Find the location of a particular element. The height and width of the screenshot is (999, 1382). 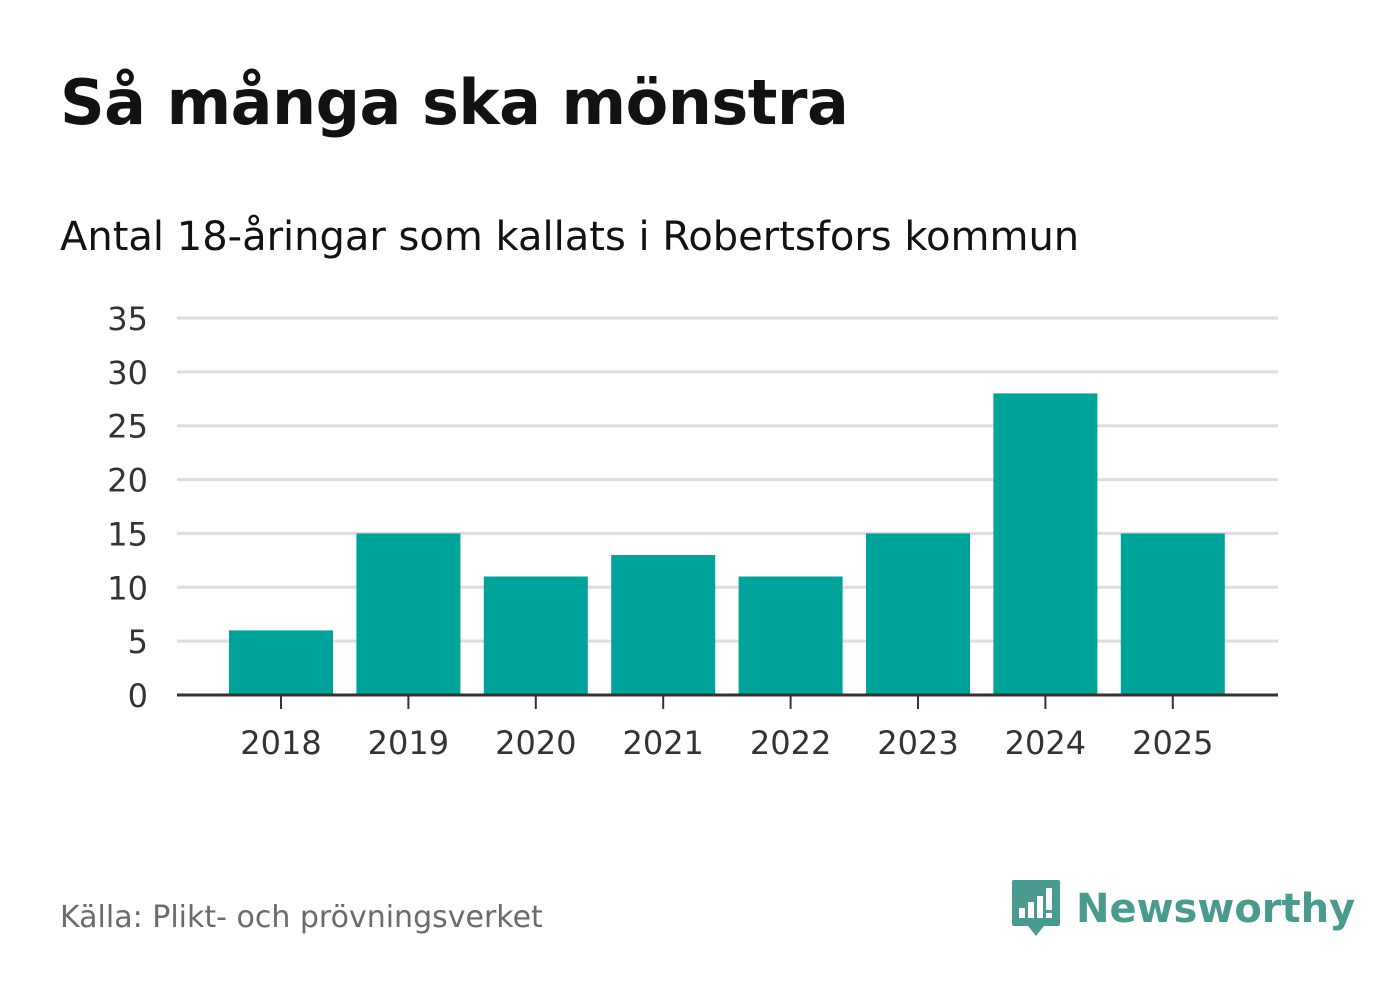

chart-title: Så många ska mönstra is located at coordinates (454, 102).